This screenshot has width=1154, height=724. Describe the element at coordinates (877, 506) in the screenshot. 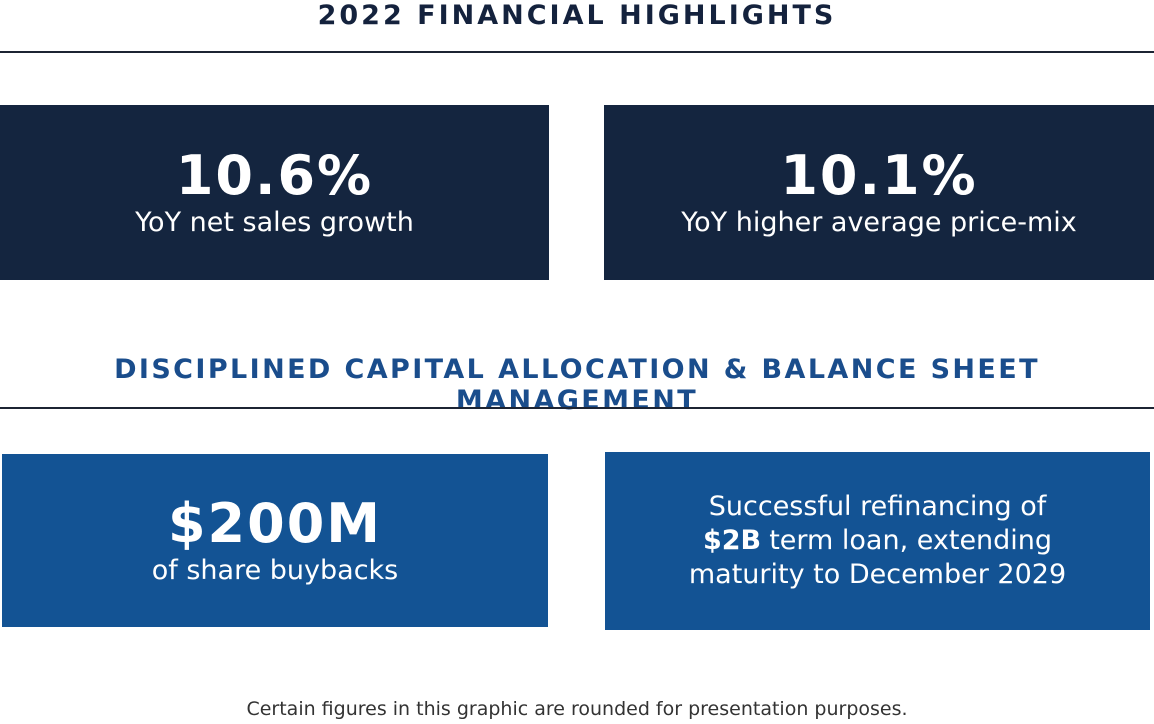

I see `card-text: Successful refinancing of` at that location.